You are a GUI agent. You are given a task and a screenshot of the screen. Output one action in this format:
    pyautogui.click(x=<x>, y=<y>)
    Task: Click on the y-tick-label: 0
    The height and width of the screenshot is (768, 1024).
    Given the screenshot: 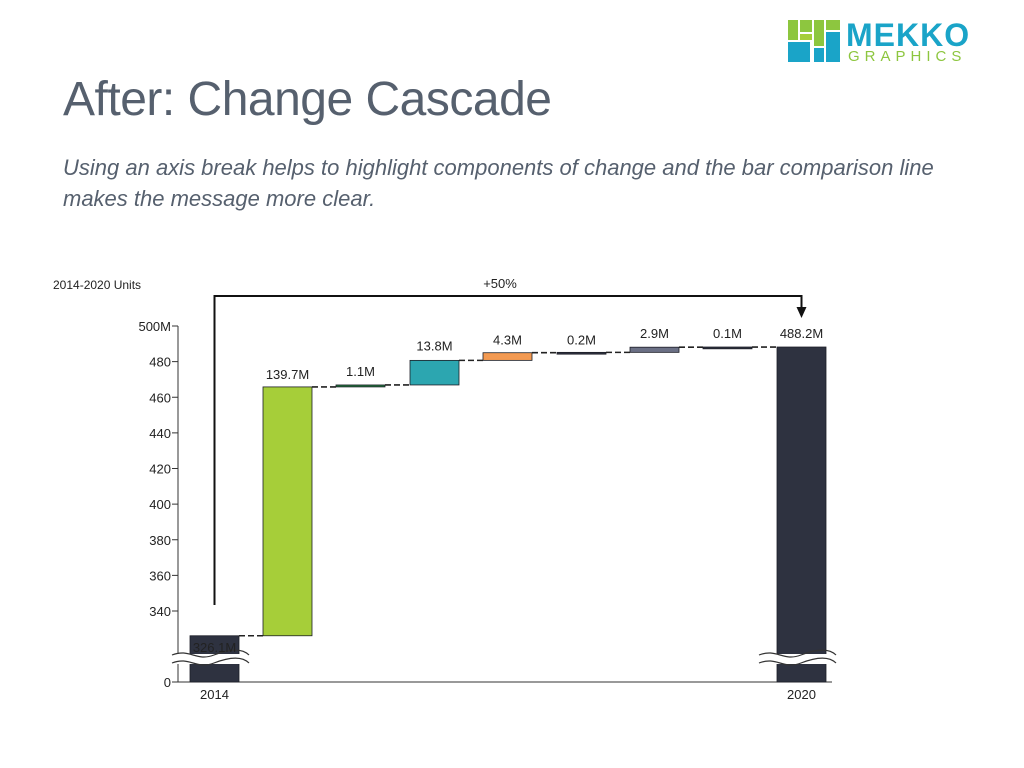 What is the action you would take?
    pyautogui.click(x=167, y=682)
    